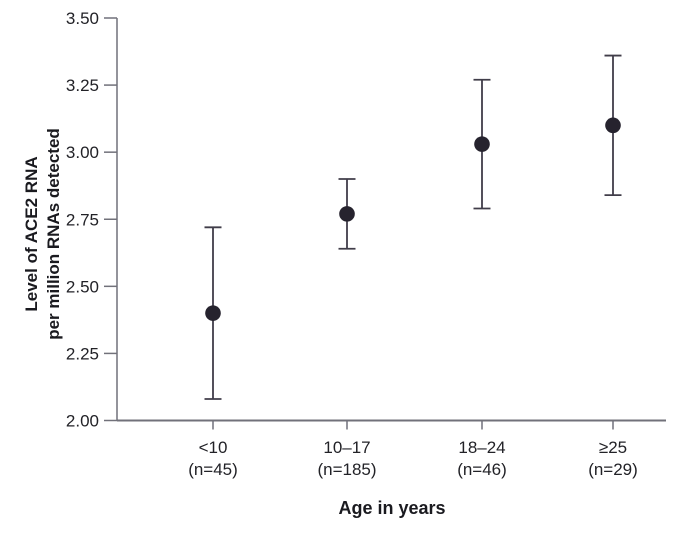 The image size is (680, 535). I want to click on y-tick-label: 2.25, so click(82, 353).